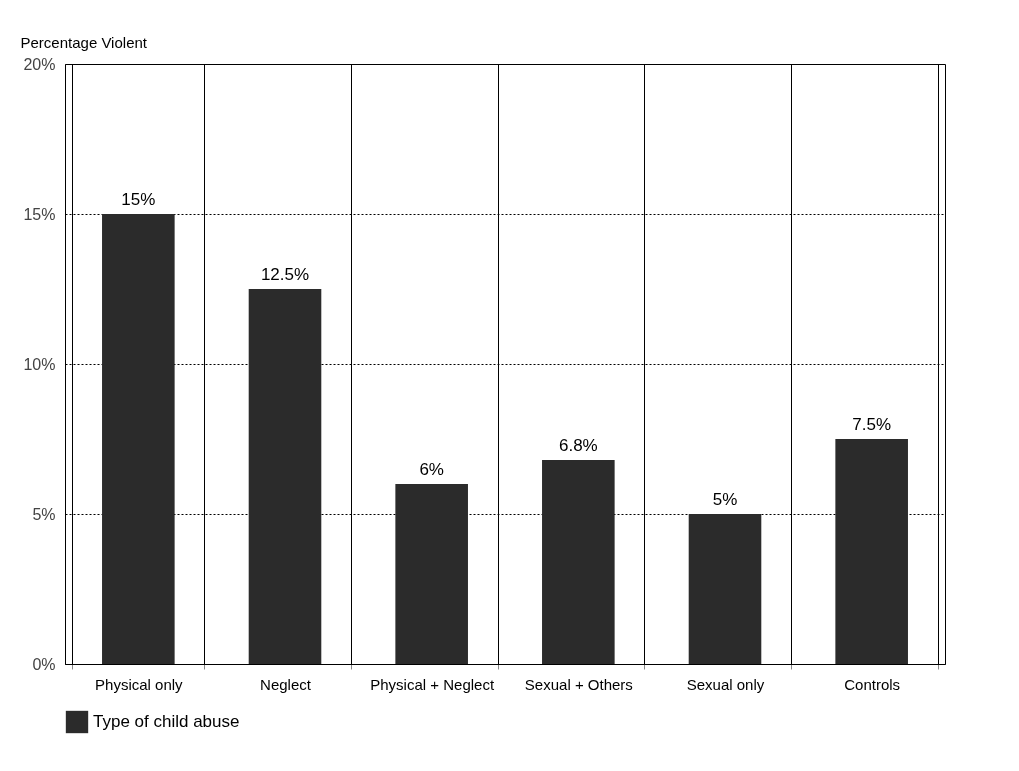 The height and width of the screenshot is (771, 1019). What do you see at coordinates (44, 514) in the screenshot?
I see `y-tick-label: 5%` at bounding box center [44, 514].